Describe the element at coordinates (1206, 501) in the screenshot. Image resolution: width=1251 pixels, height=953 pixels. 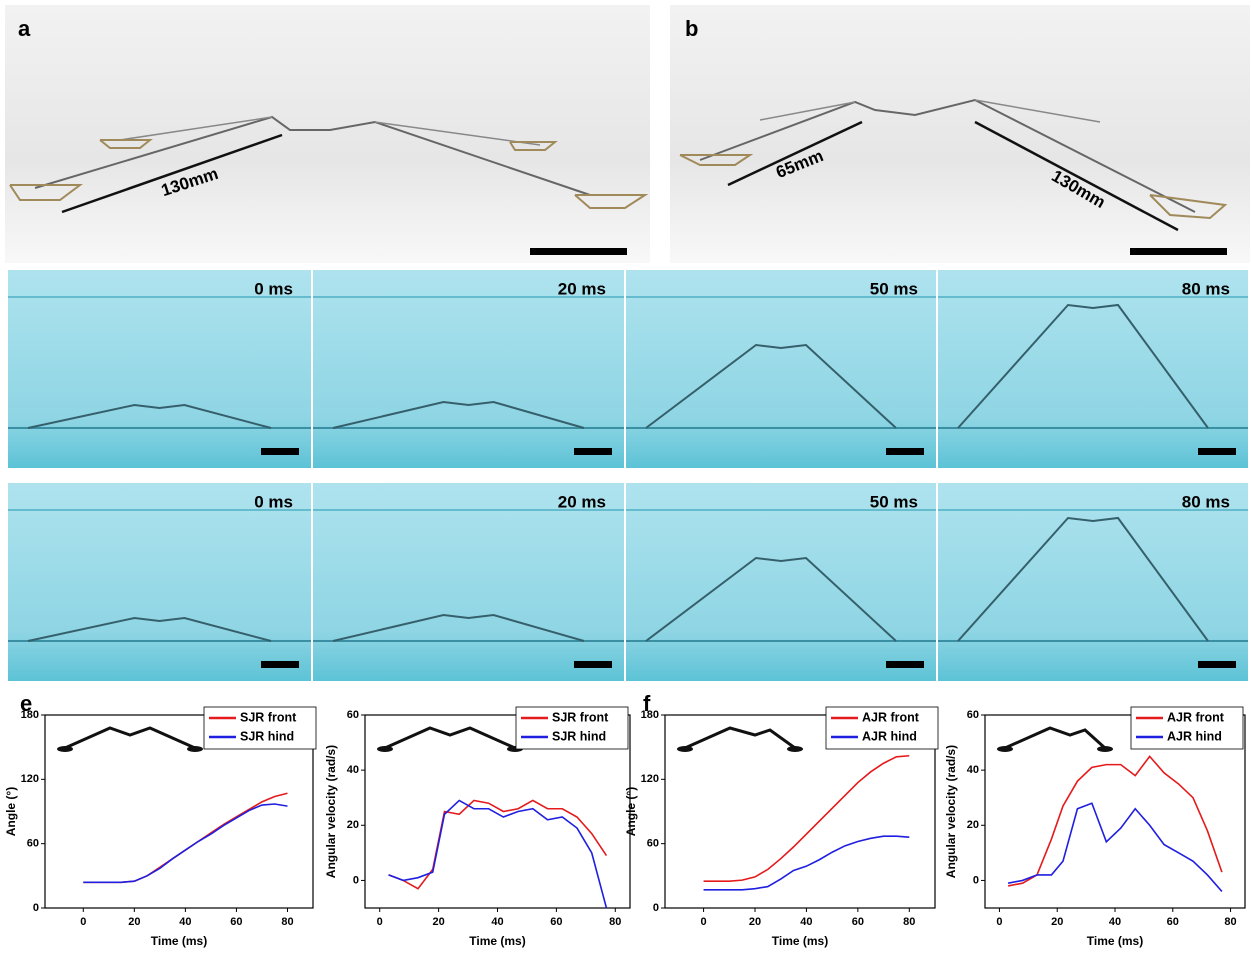
I see `frame-time: 80 ms` at that location.